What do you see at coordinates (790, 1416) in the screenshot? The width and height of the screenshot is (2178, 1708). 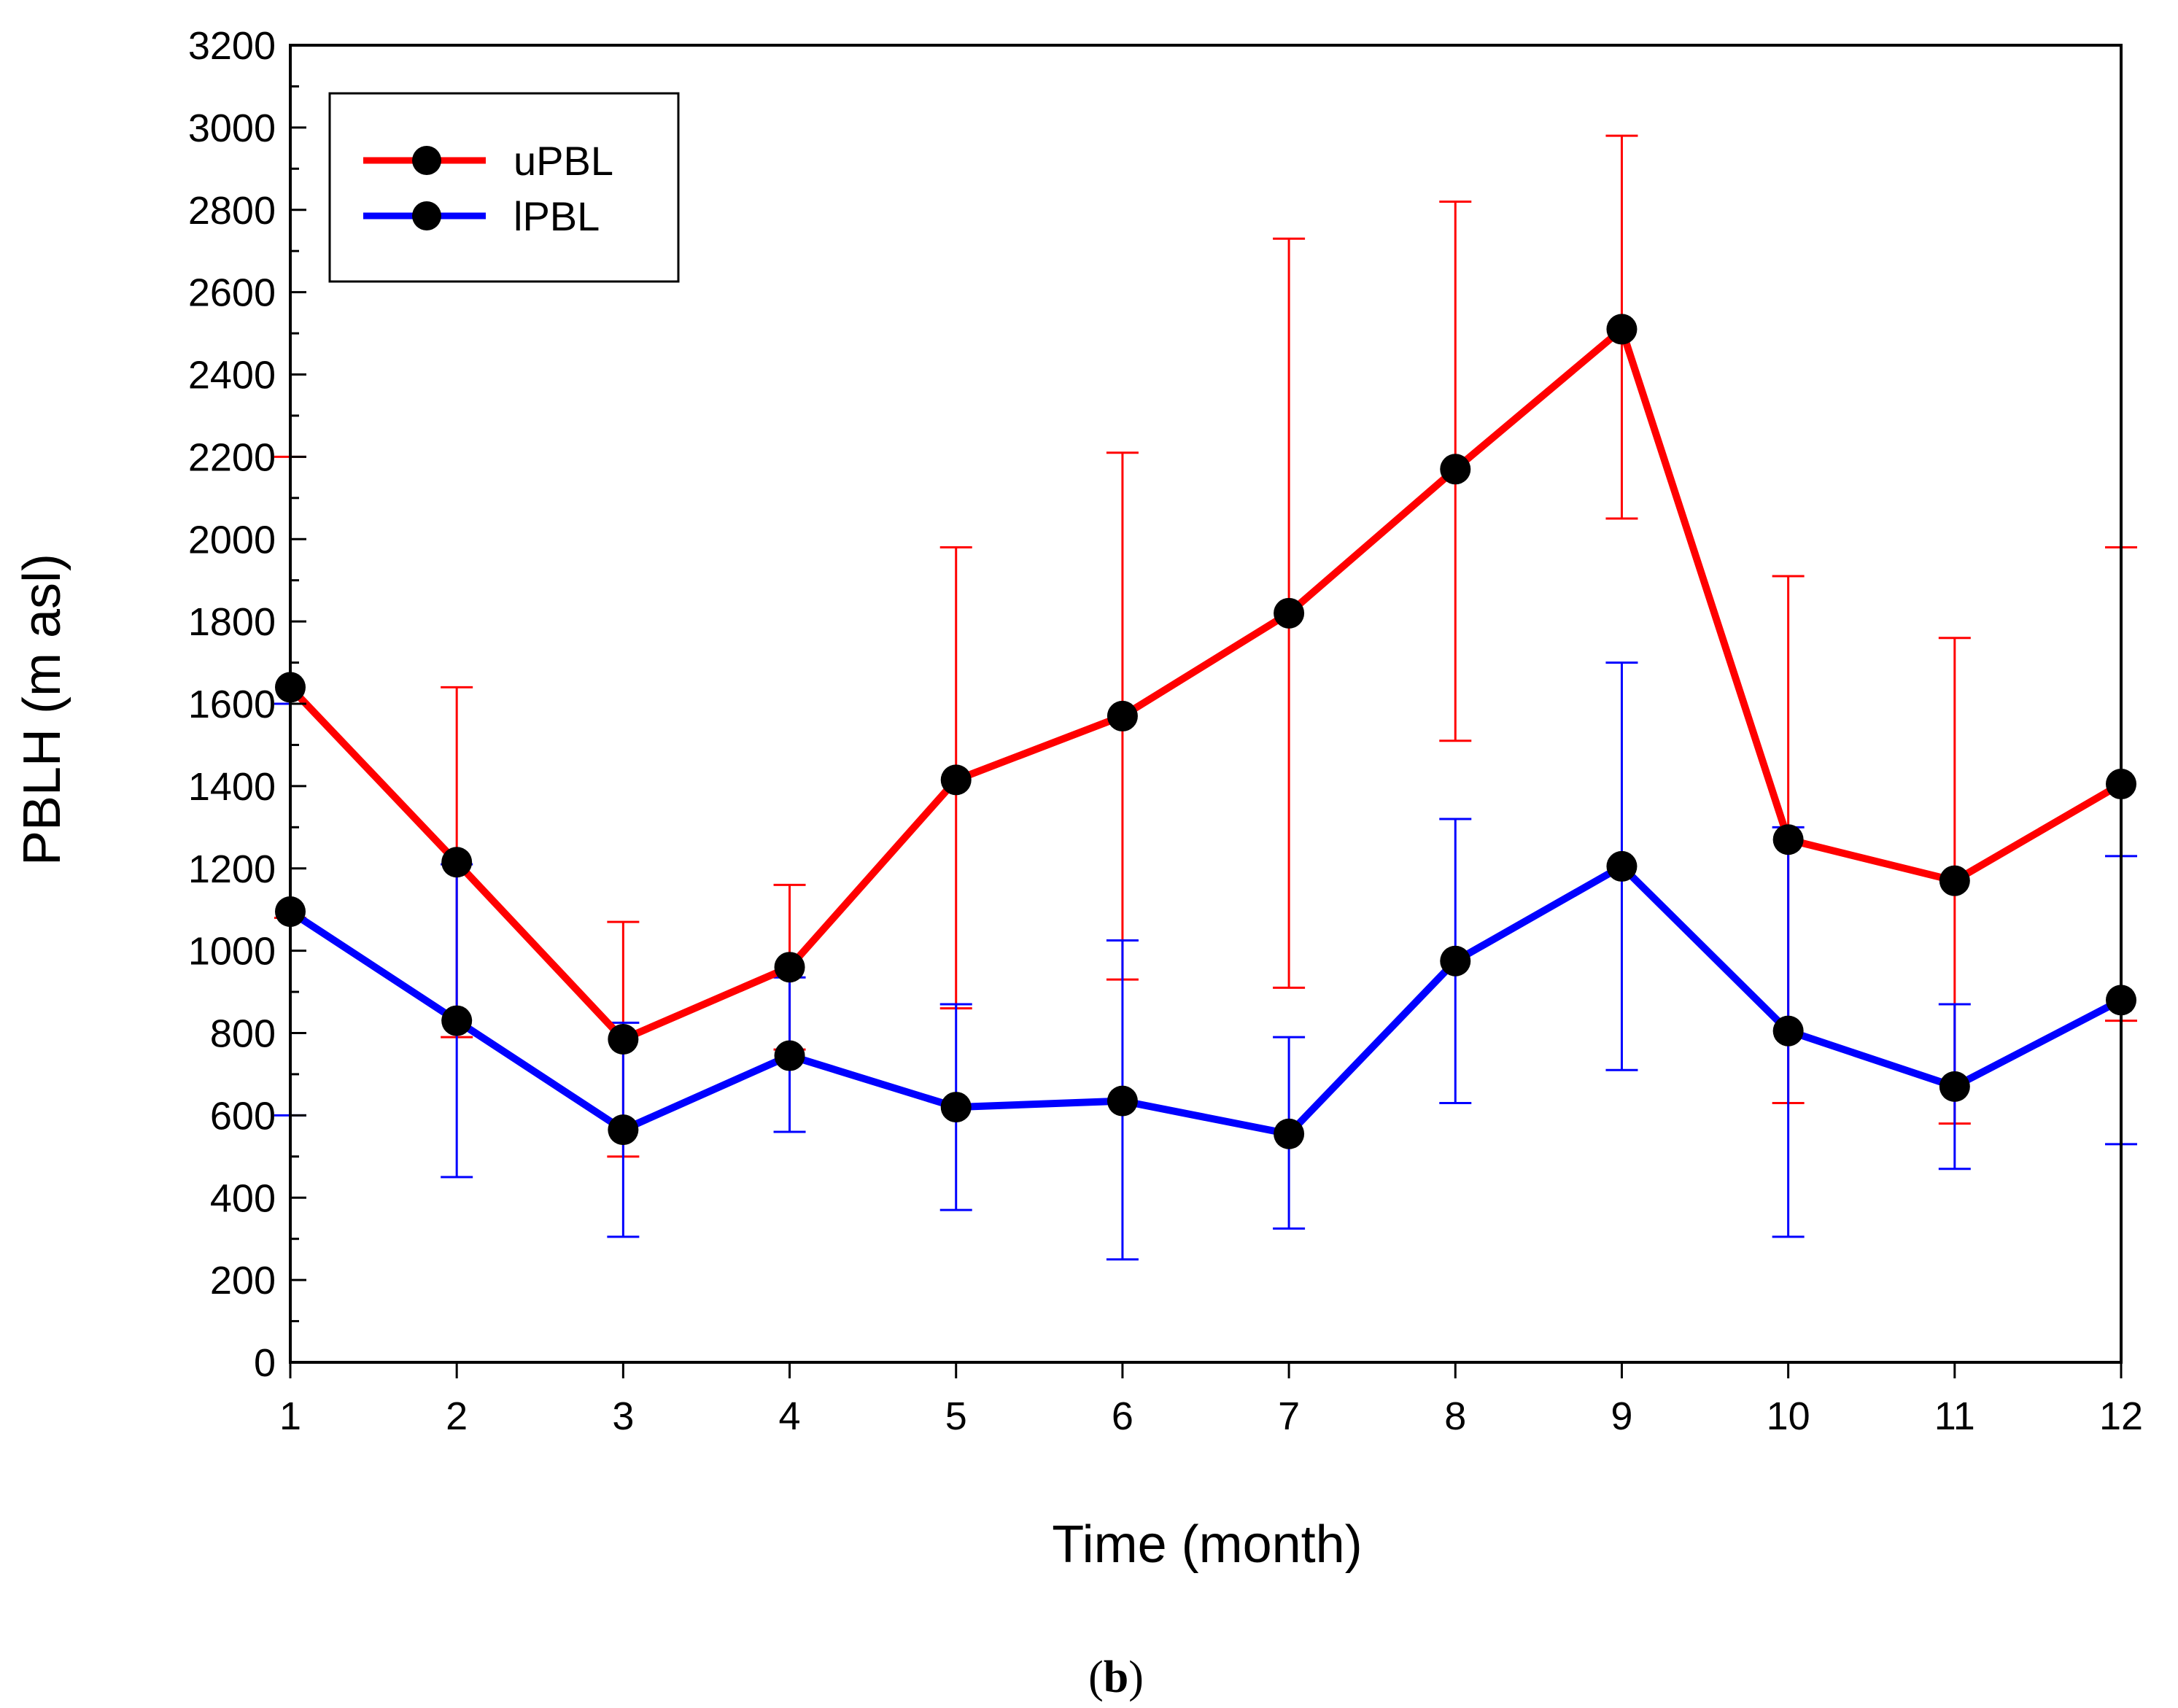 I see `x-tick-label: 4` at bounding box center [790, 1416].